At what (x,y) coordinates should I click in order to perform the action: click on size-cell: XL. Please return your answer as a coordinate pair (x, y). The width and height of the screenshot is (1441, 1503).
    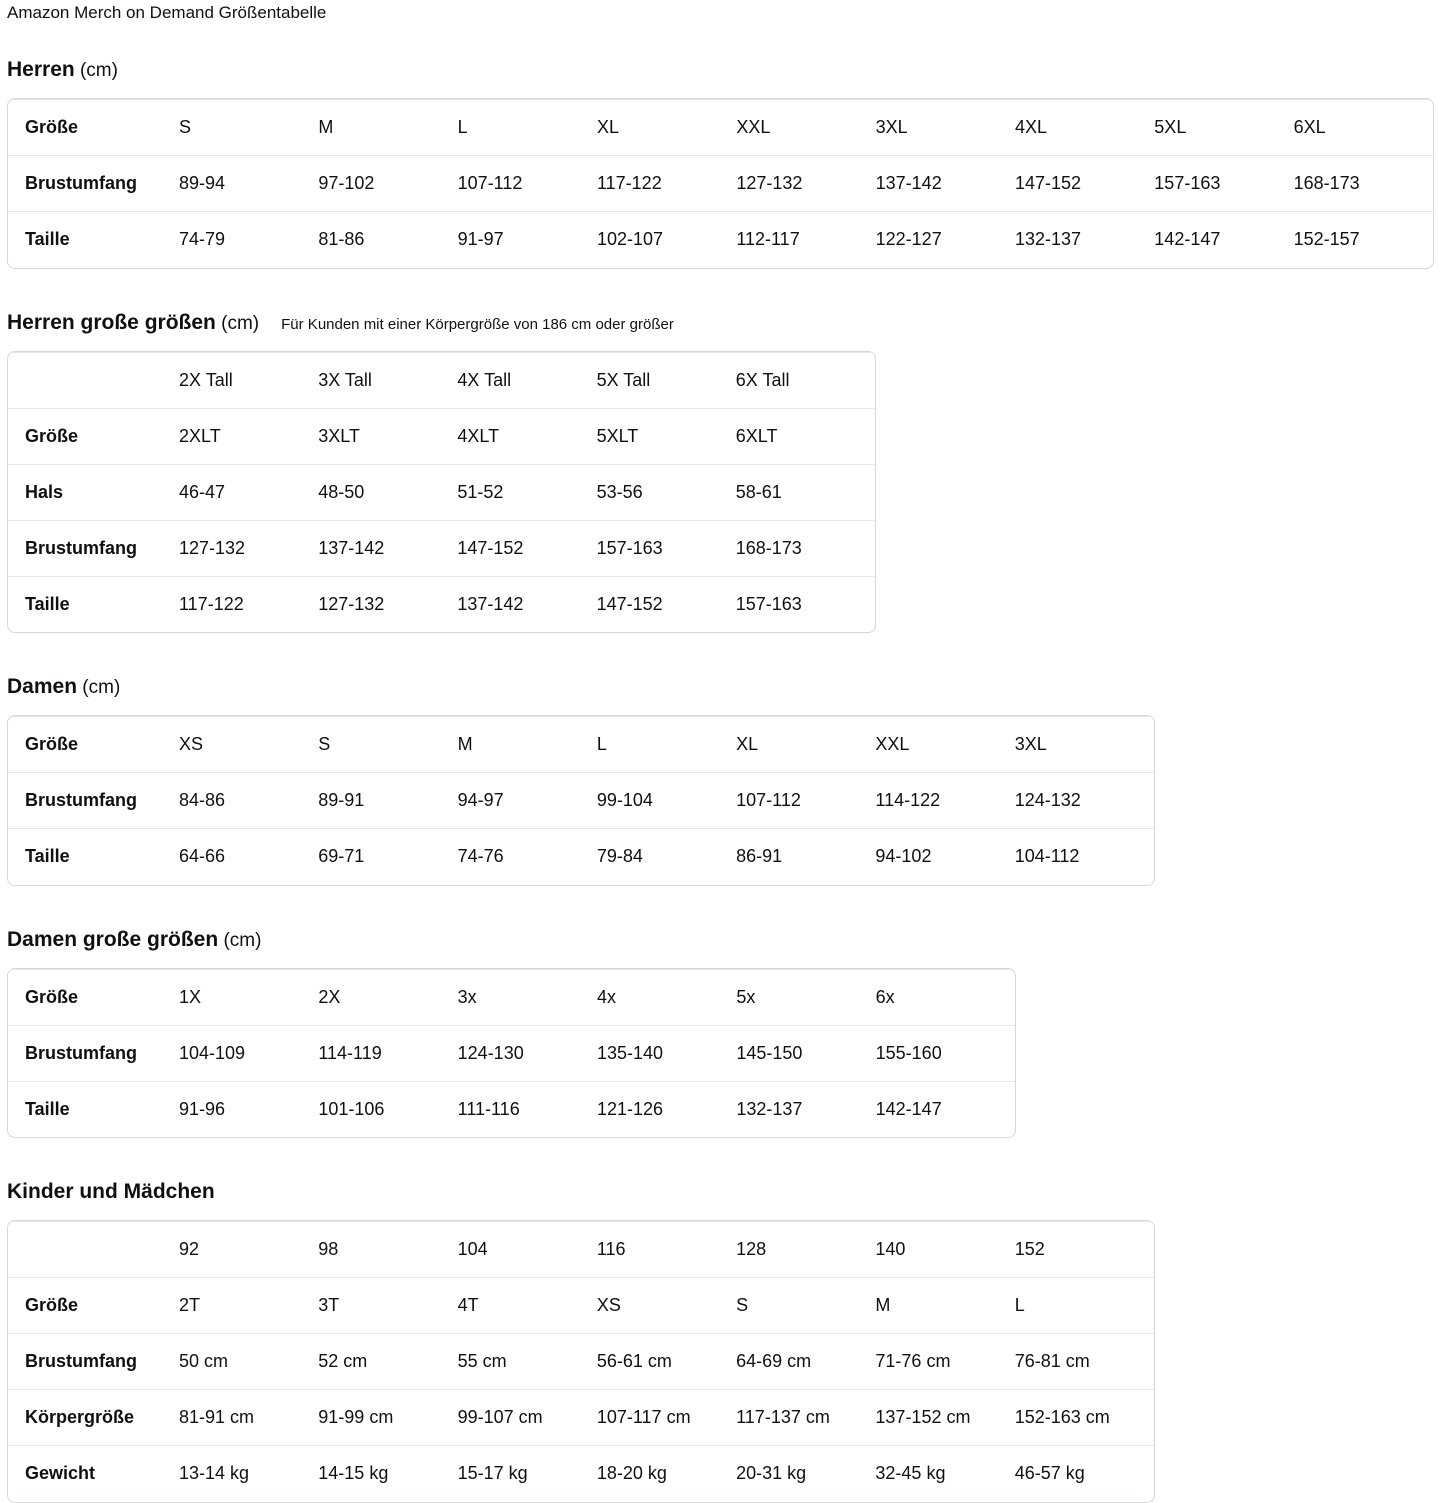
    Looking at the image, I should click on (666, 127).